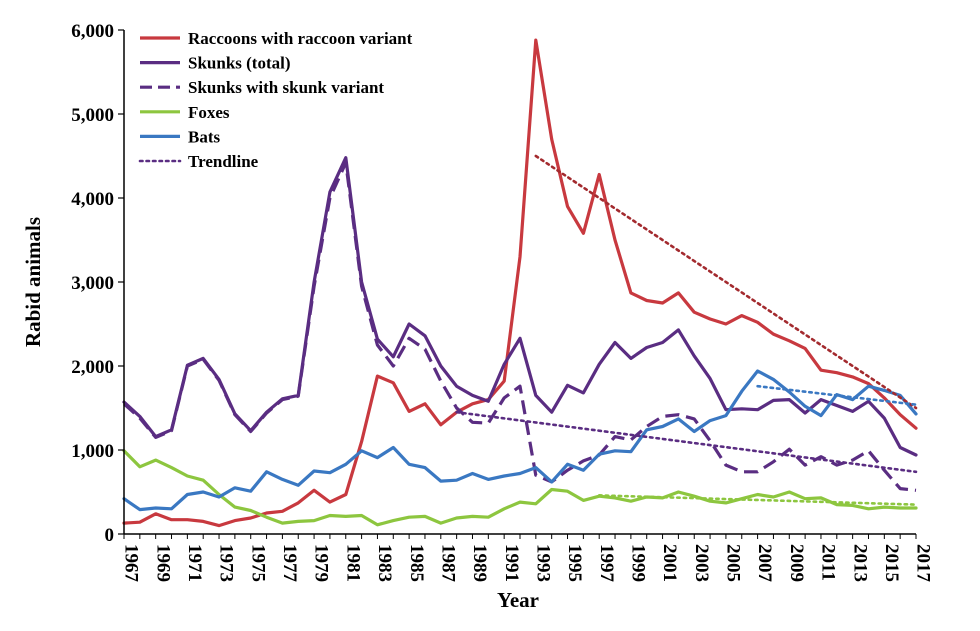  I want to click on x-tick-label: 1997, so click(606, 563).